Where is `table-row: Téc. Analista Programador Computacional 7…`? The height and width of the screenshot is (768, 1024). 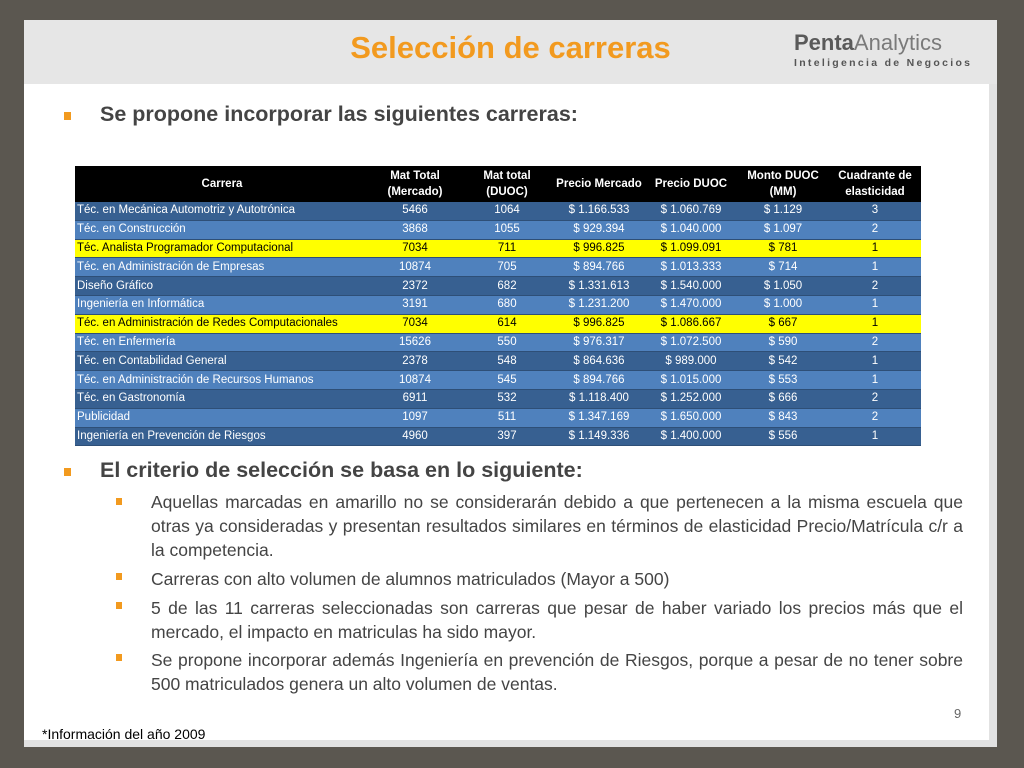
table-row: Téc. Analista Programador Computacional 7… is located at coordinates (498, 249).